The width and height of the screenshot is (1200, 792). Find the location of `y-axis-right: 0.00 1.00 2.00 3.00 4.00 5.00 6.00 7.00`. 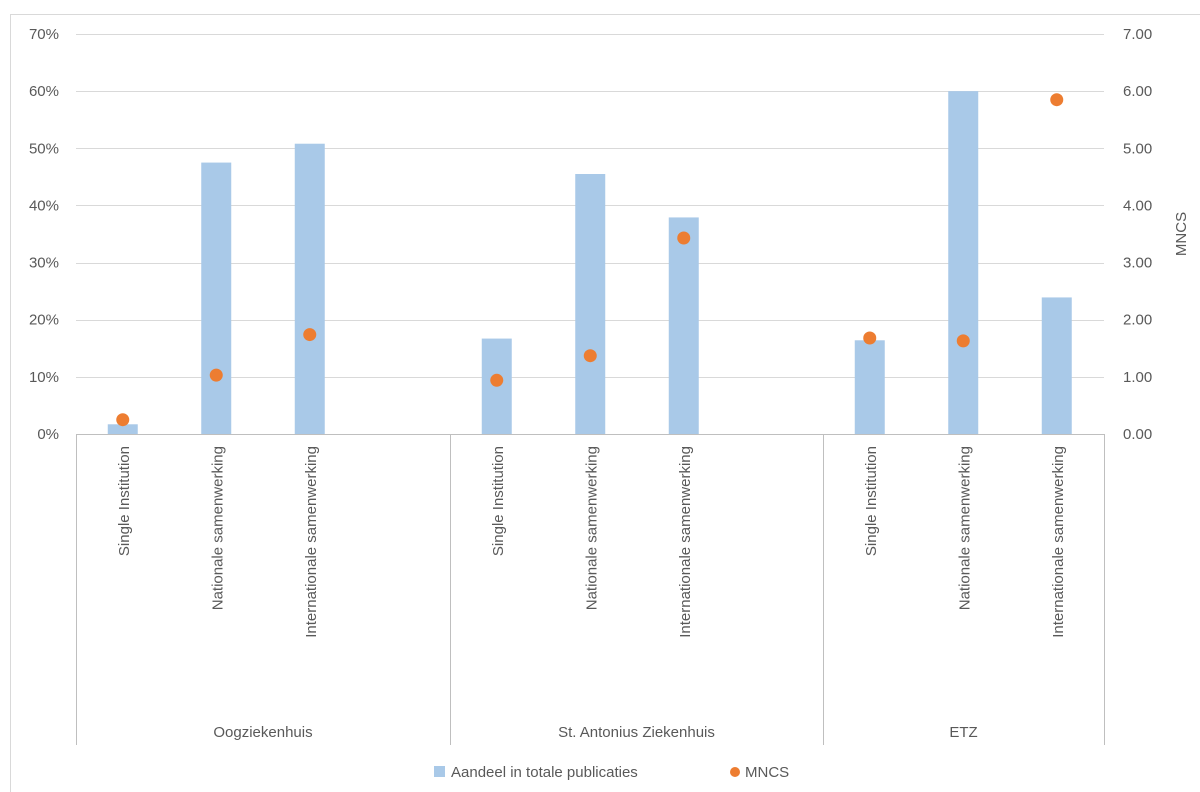

y-axis-right: 0.00 1.00 2.00 3.00 4.00 5.00 6.00 7.00 is located at coordinates (1137, 234).